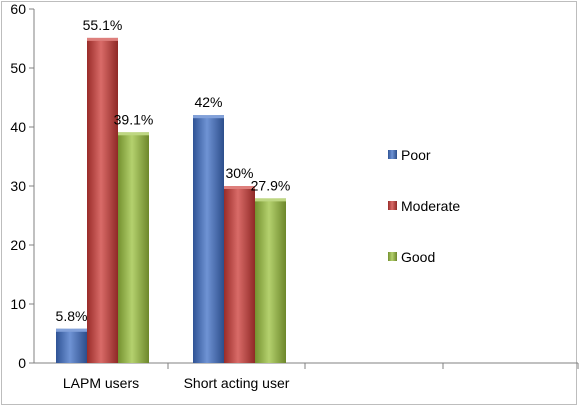 The image size is (580, 408). What do you see at coordinates (418, 257) in the screenshot?
I see `legend-label-good: Good` at bounding box center [418, 257].